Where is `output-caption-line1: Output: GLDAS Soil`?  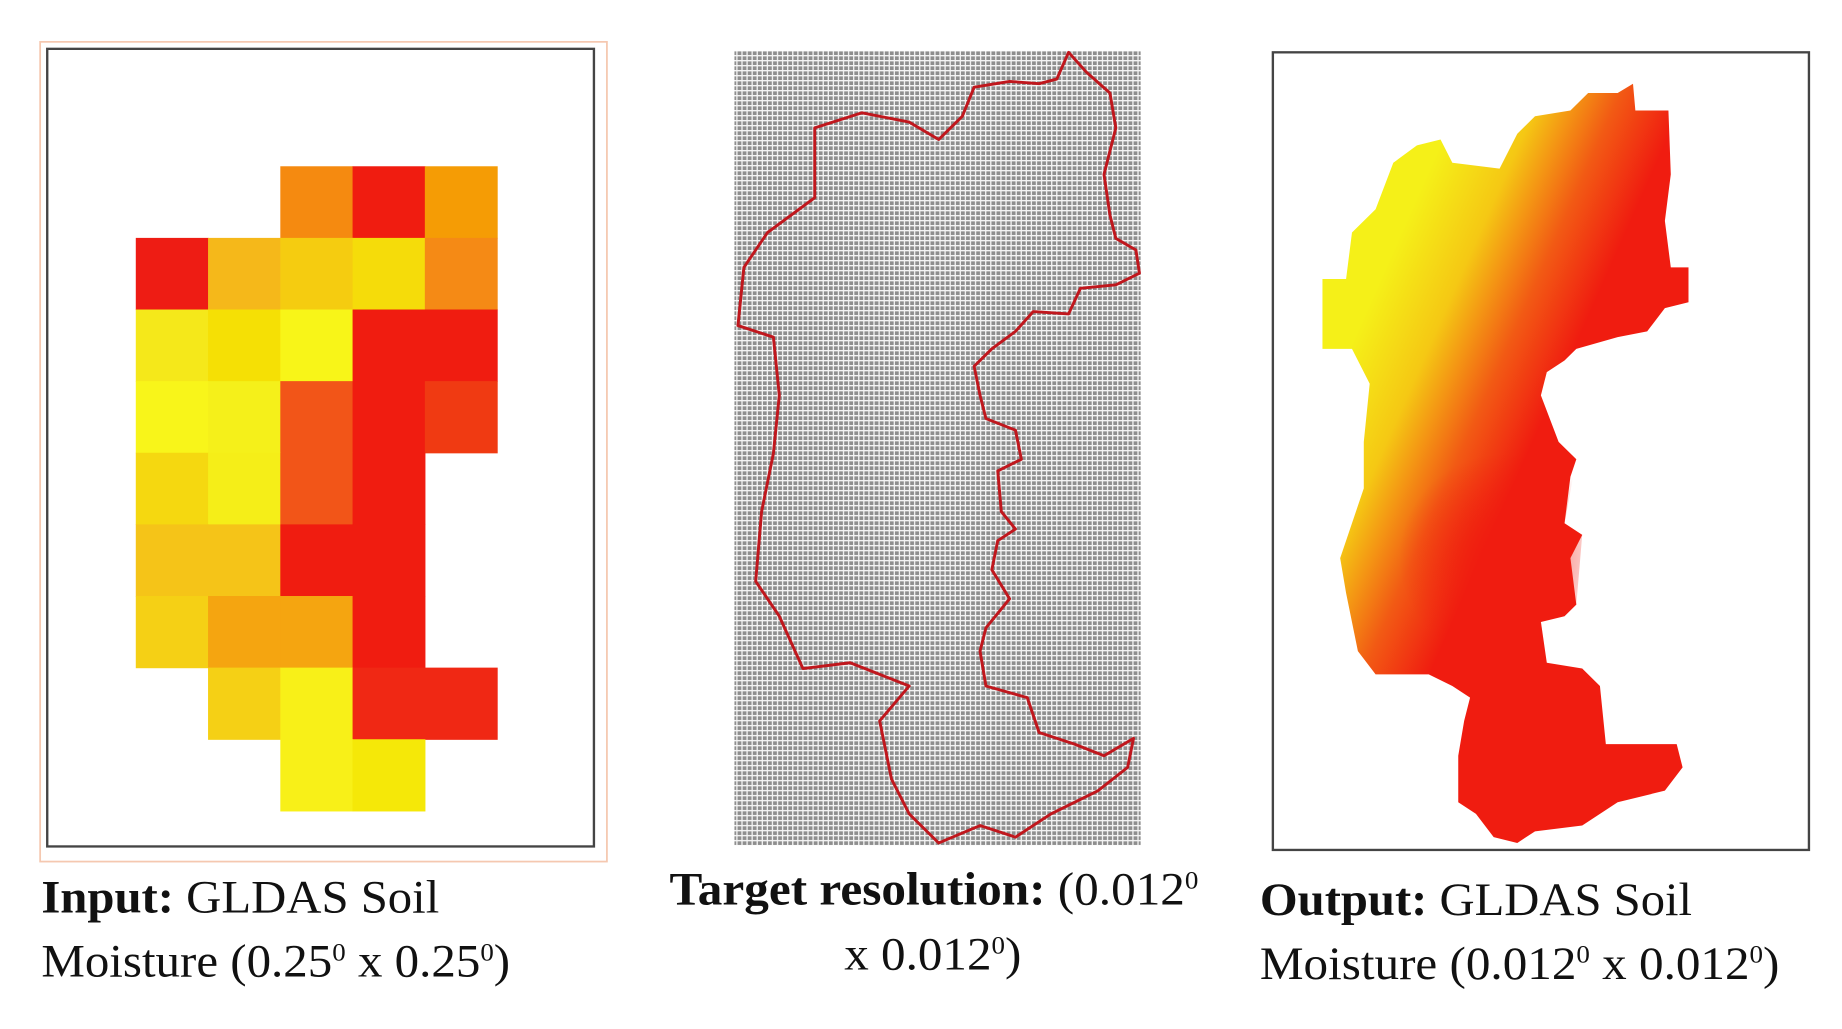
output-caption-line1: Output: GLDAS Soil is located at coordinates (1476, 900).